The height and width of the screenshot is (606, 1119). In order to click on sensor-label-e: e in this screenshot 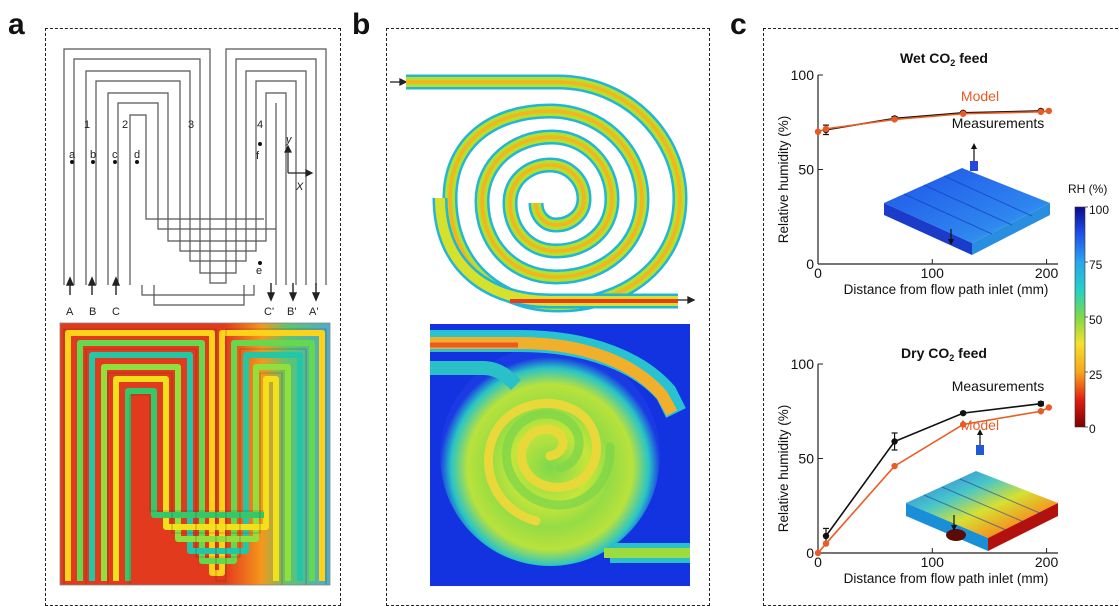, I will do `click(259, 271)`.